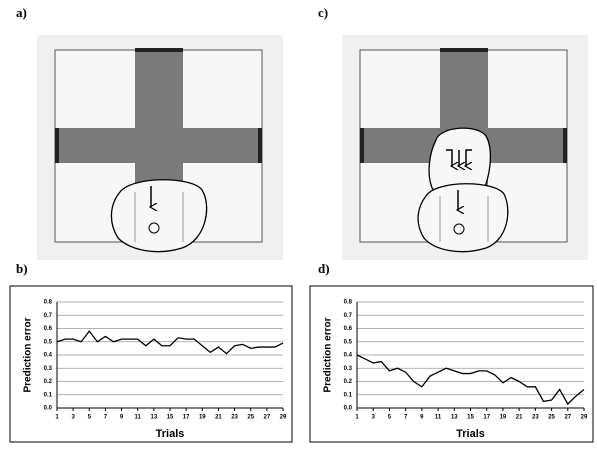 The image size is (597, 459). What do you see at coordinates (323, 12) in the screenshot?
I see `panel-label: c)` at bounding box center [323, 12].